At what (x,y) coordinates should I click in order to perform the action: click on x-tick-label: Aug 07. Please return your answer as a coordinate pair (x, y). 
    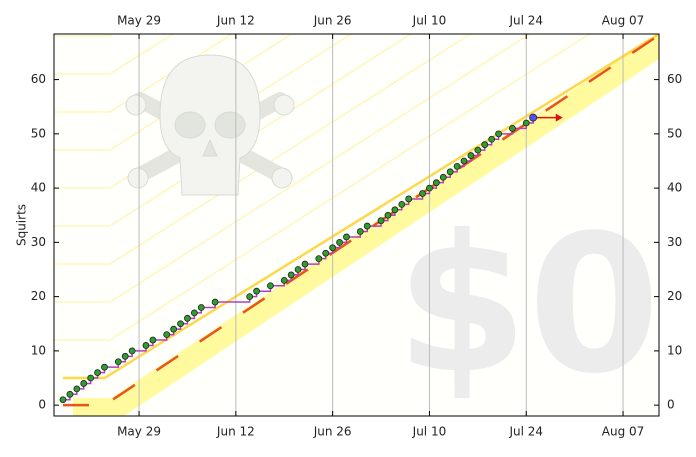
    Looking at the image, I should click on (623, 432).